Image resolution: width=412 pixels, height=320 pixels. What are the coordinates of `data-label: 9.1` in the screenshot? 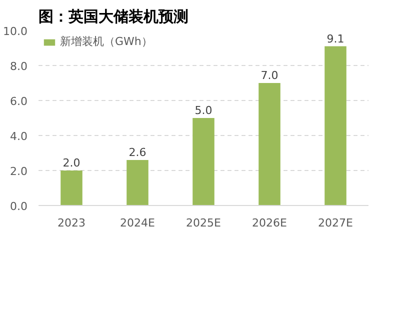 It's located at (335, 39).